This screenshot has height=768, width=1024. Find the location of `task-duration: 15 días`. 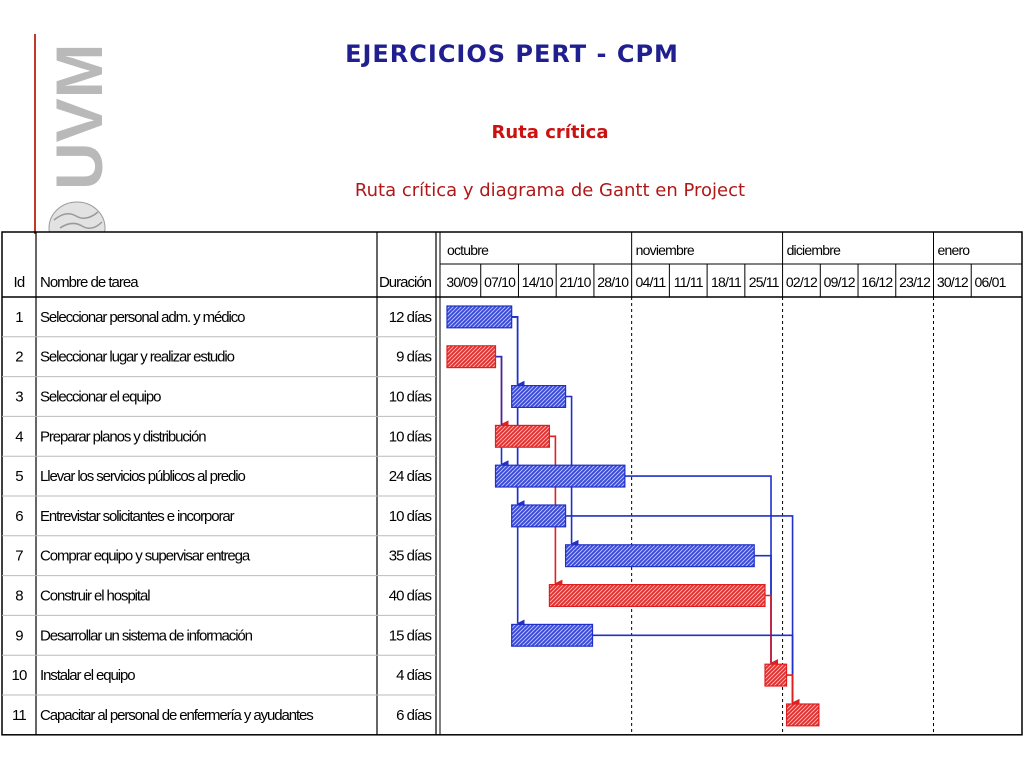

task-duration: 15 días is located at coordinates (410, 635).